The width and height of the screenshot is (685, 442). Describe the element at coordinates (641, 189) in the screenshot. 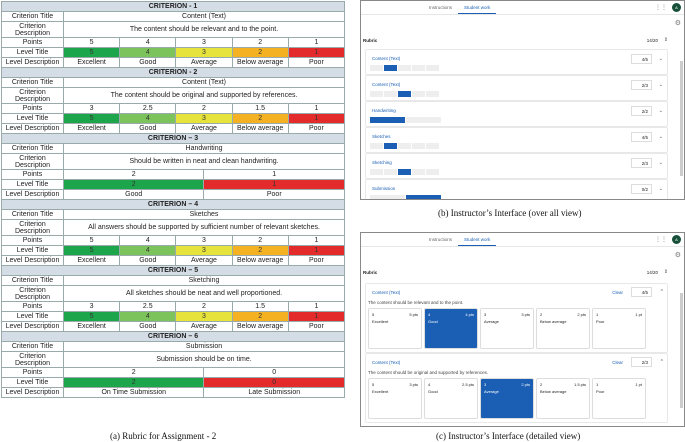

I see `score-input: 0/2` at that location.